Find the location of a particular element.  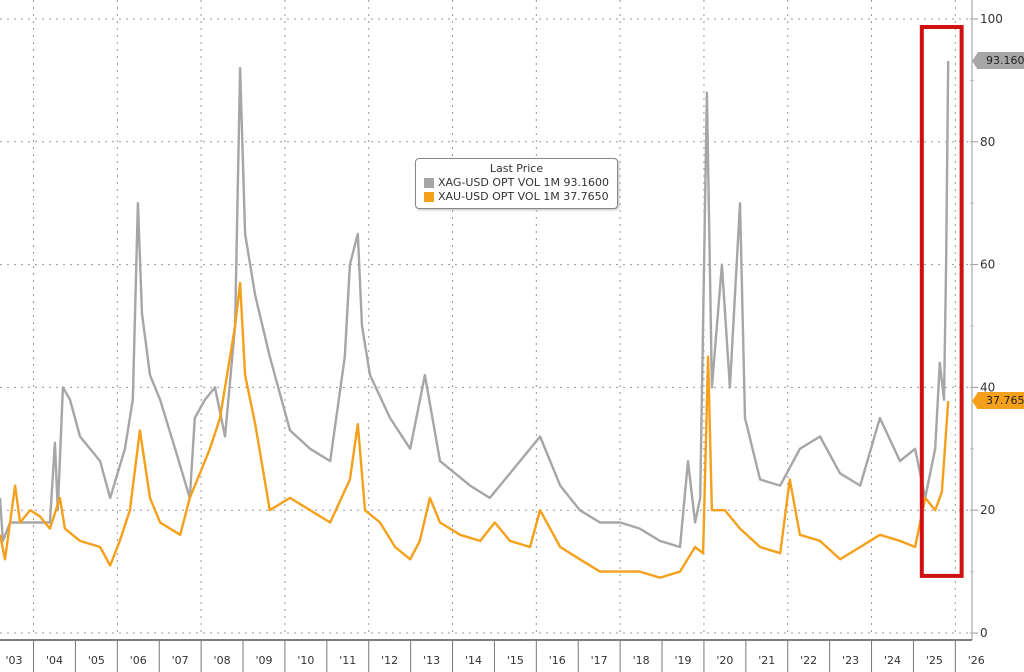

y-tick-label: 40 is located at coordinates (987, 387).